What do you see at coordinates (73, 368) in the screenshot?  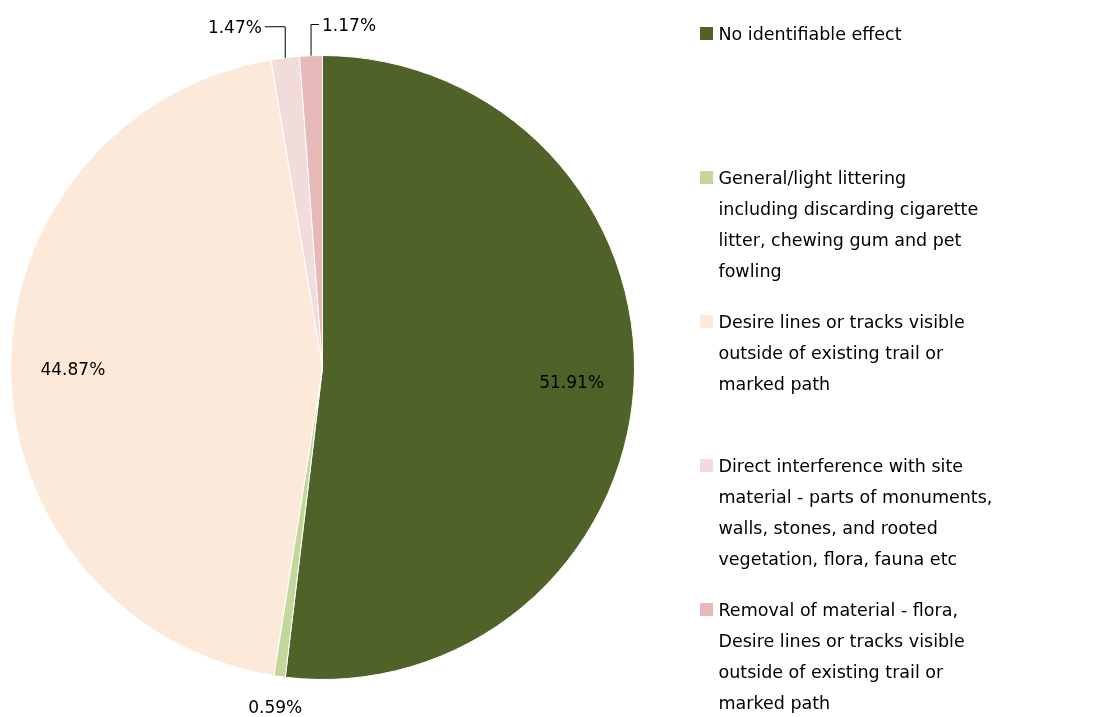 I see `data-label: 44.87%` at bounding box center [73, 368].